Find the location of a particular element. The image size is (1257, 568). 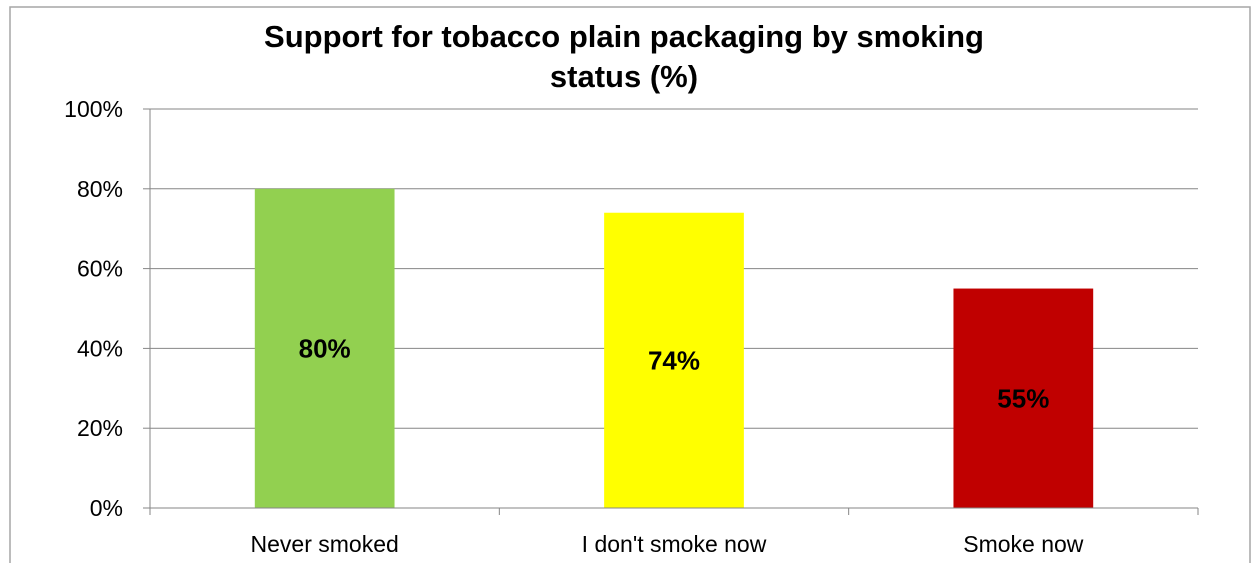

y-tick-label: 100% is located at coordinates (93, 109).